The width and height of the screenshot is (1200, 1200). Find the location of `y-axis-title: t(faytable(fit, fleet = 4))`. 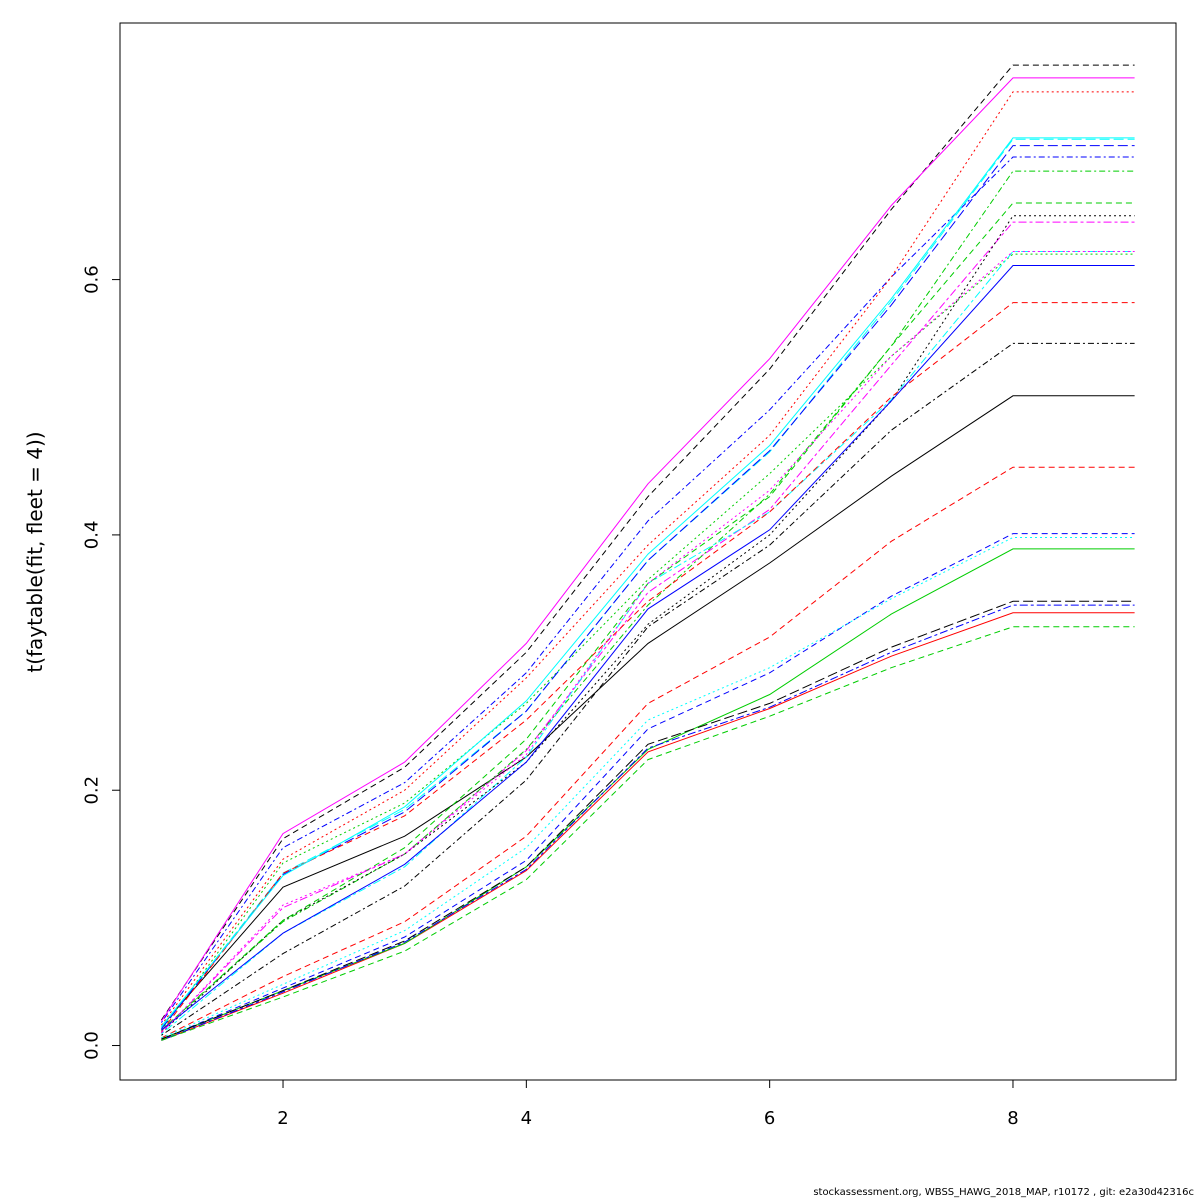

y-axis-title: t(faytable(fit, fleet = 4)) is located at coordinates (35, 551).